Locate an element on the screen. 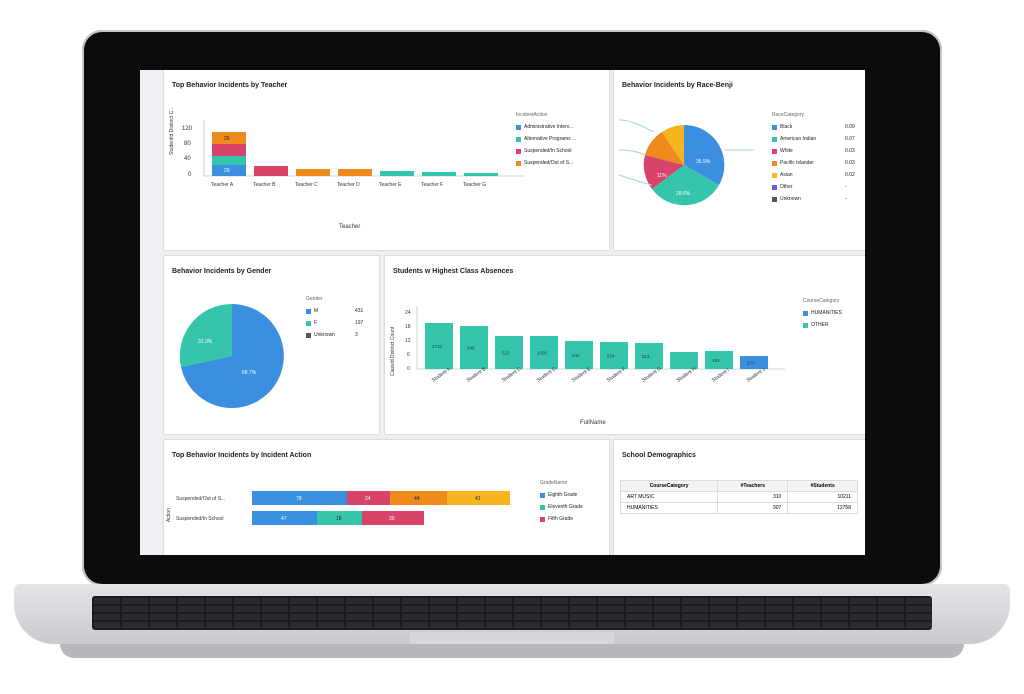 This screenshot has width=1024, height=694. legend-label: Eighth Grade is located at coordinates (563, 495).